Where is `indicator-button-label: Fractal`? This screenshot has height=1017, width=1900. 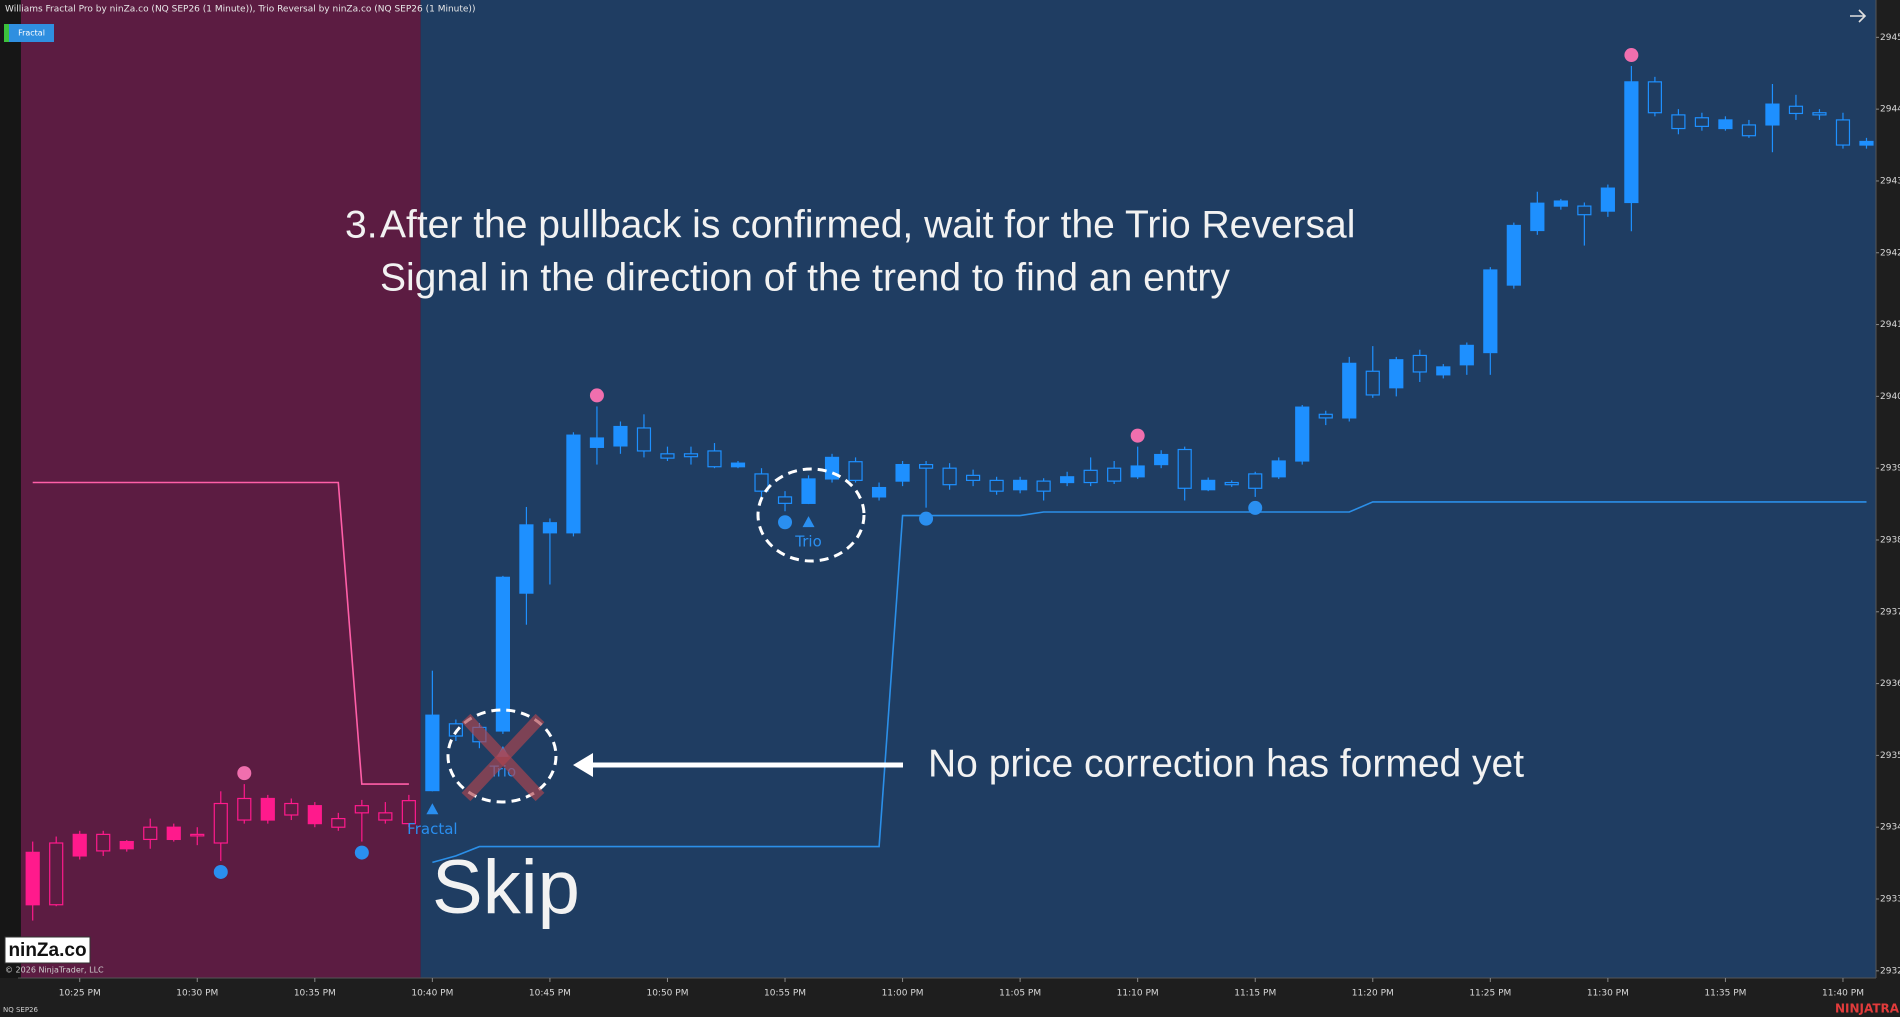
indicator-button-label: Fractal is located at coordinates (31, 33).